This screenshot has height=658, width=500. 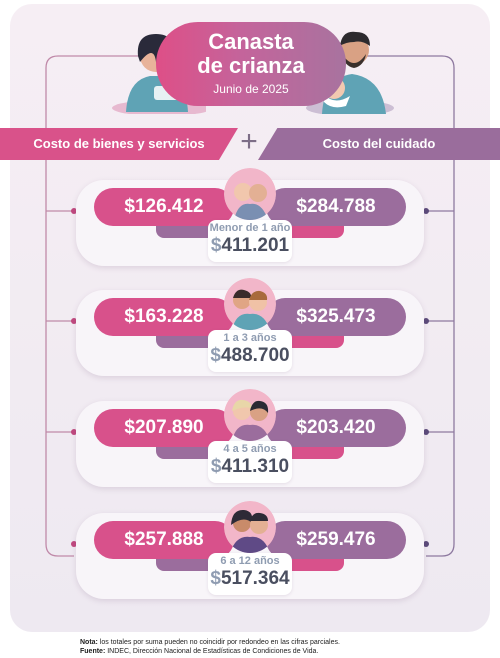 What do you see at coordinates (250, 338) in the screenshot?
I see `age-label: 1 a 3 años` at bounding box center [250, 338].